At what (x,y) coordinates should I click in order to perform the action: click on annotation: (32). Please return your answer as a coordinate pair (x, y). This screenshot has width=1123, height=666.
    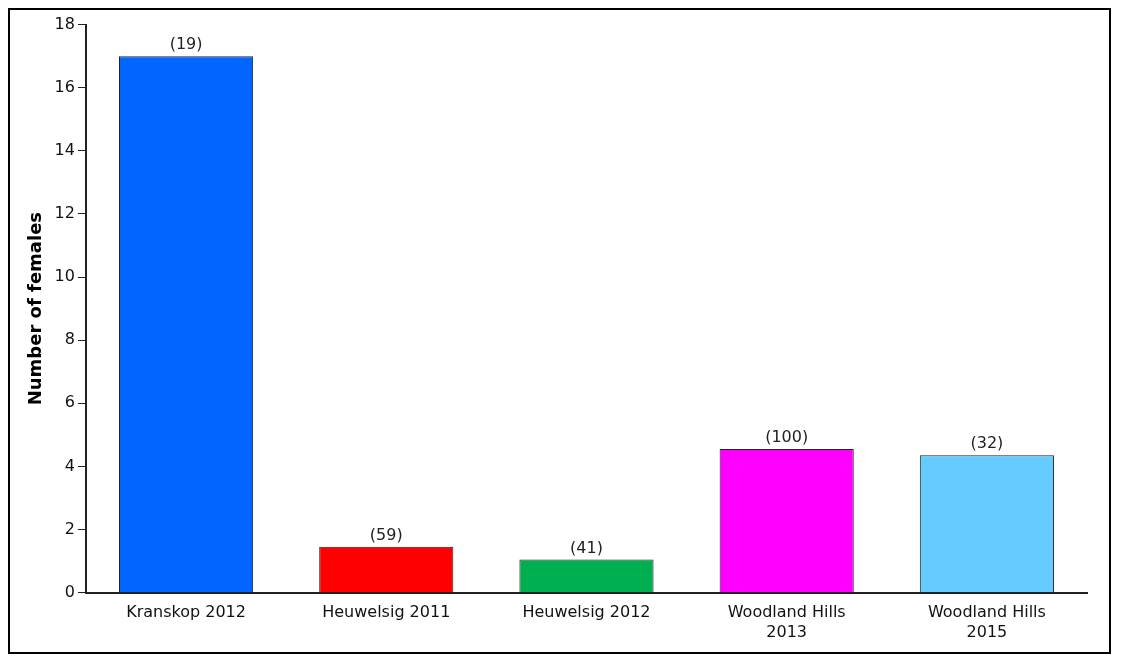
    Looking at the image, I should click on (987, 443).